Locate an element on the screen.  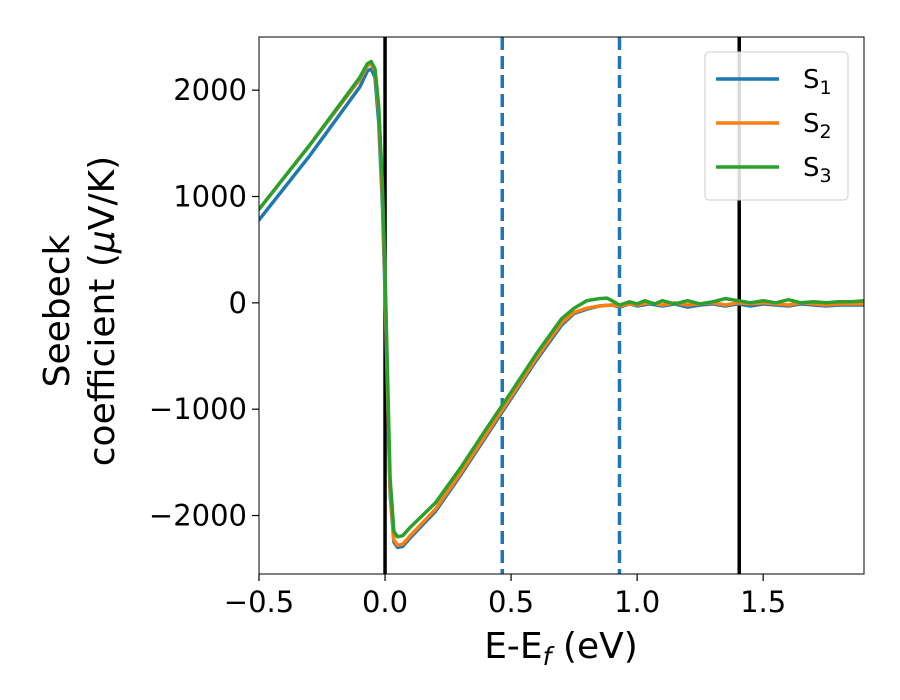
y-axis-ticks: −2000 −1000 0 1000 2000 is located at coordinates (204, 303).